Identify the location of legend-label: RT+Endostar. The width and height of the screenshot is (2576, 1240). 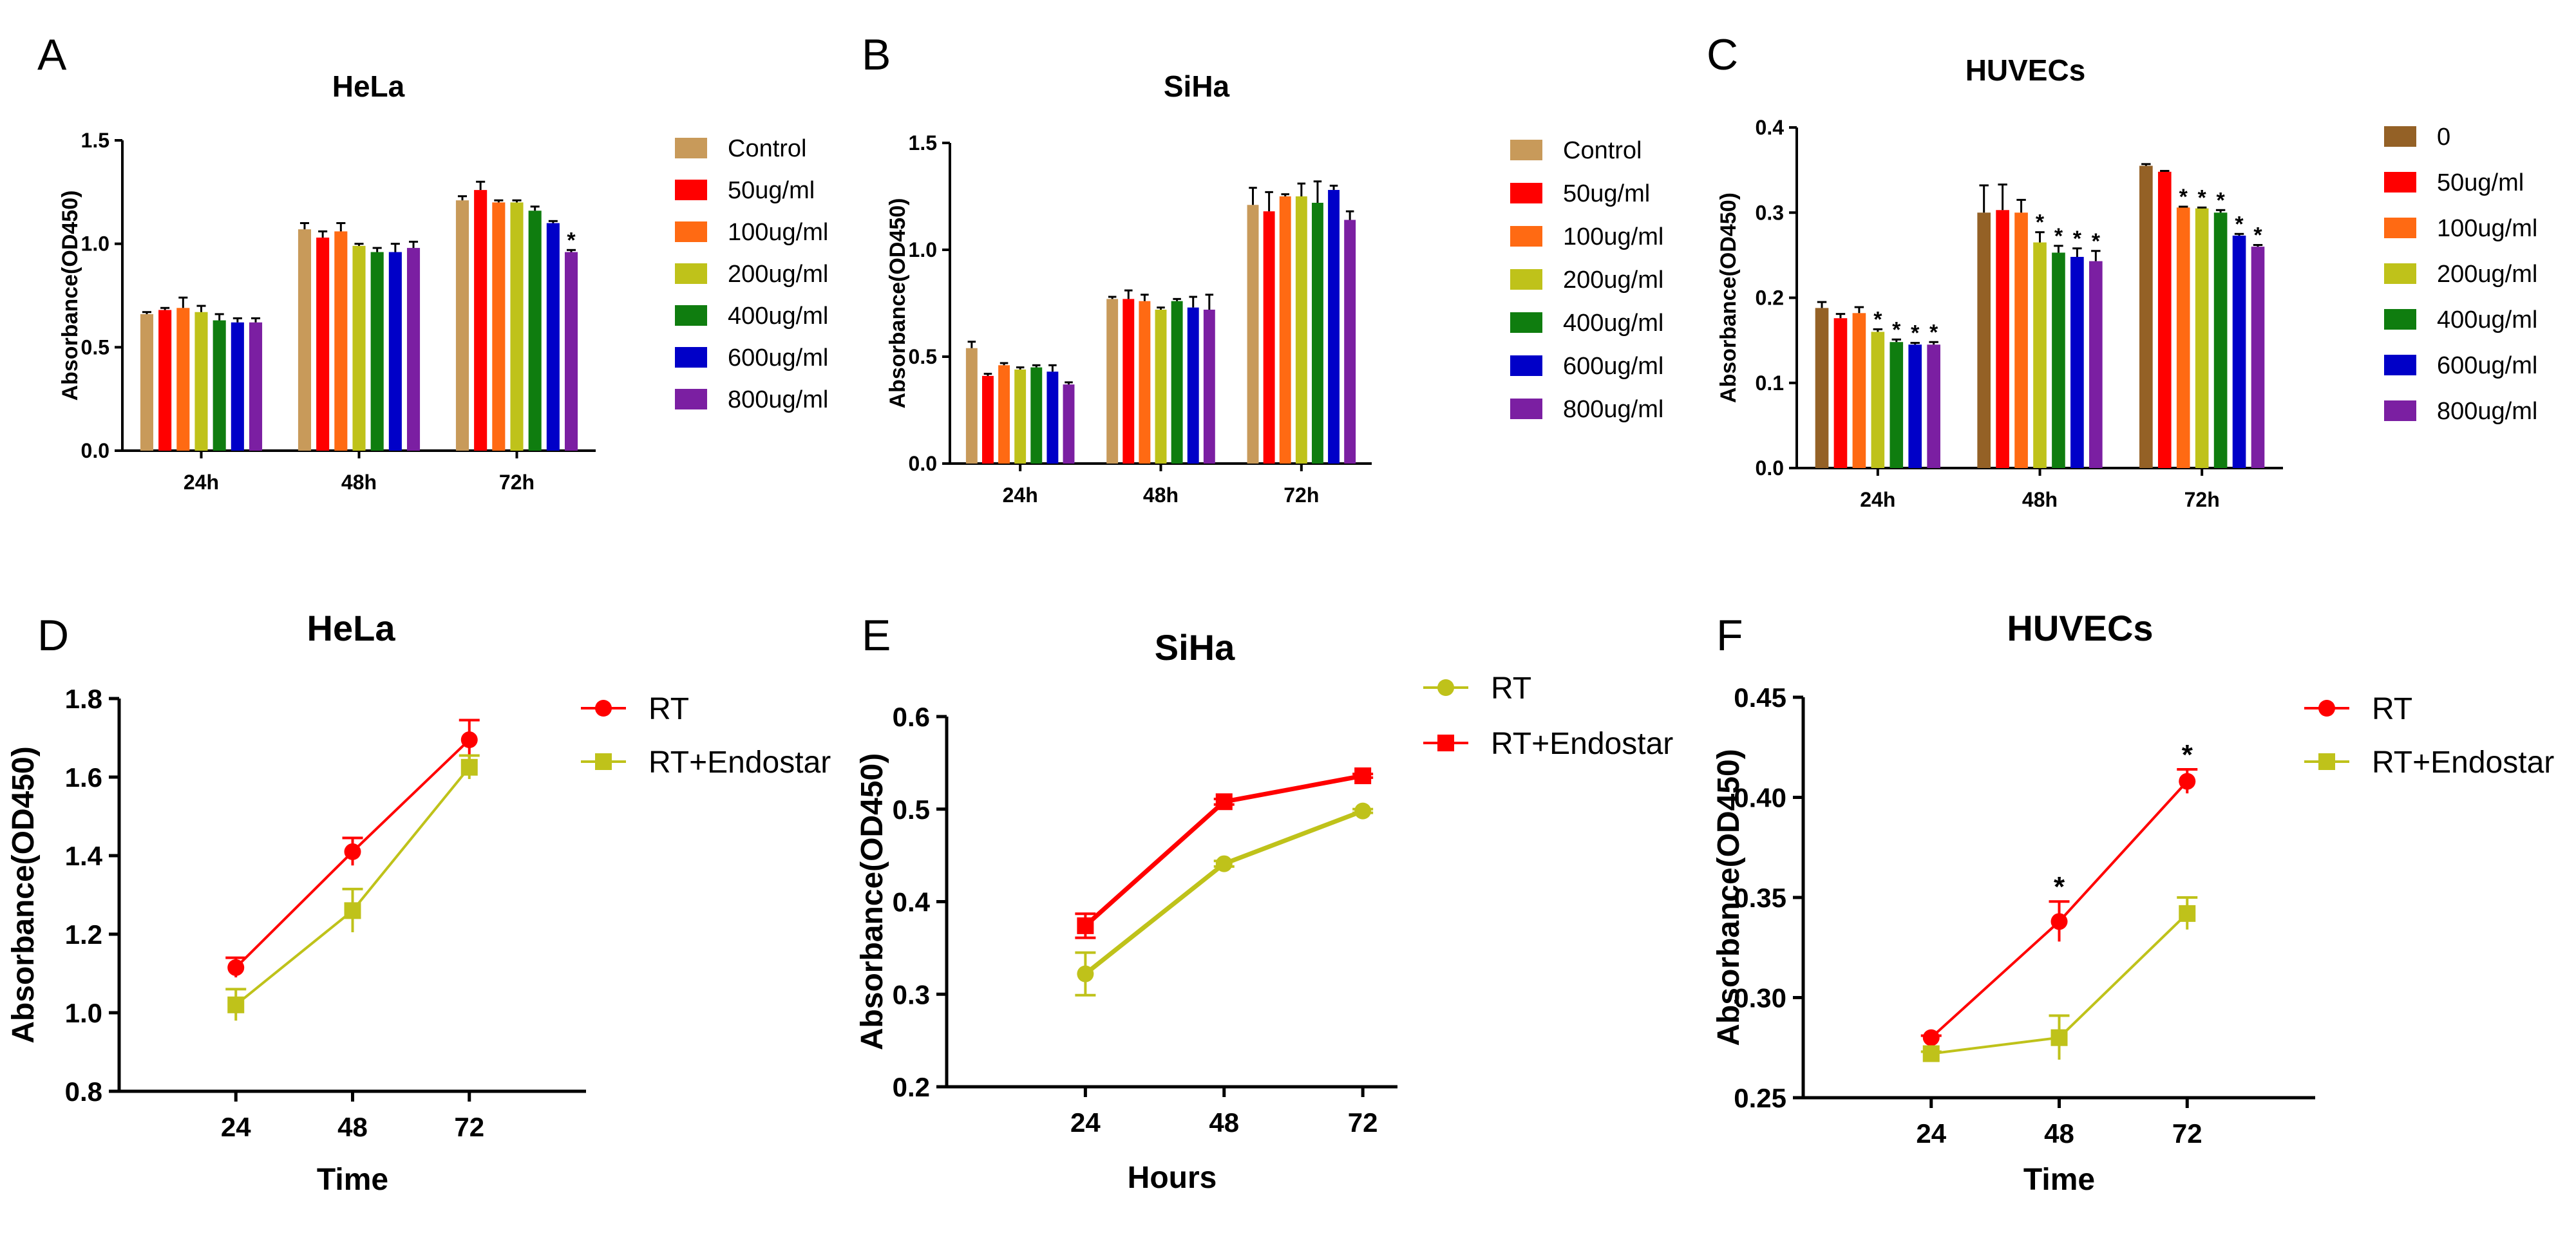
(2463, 763).